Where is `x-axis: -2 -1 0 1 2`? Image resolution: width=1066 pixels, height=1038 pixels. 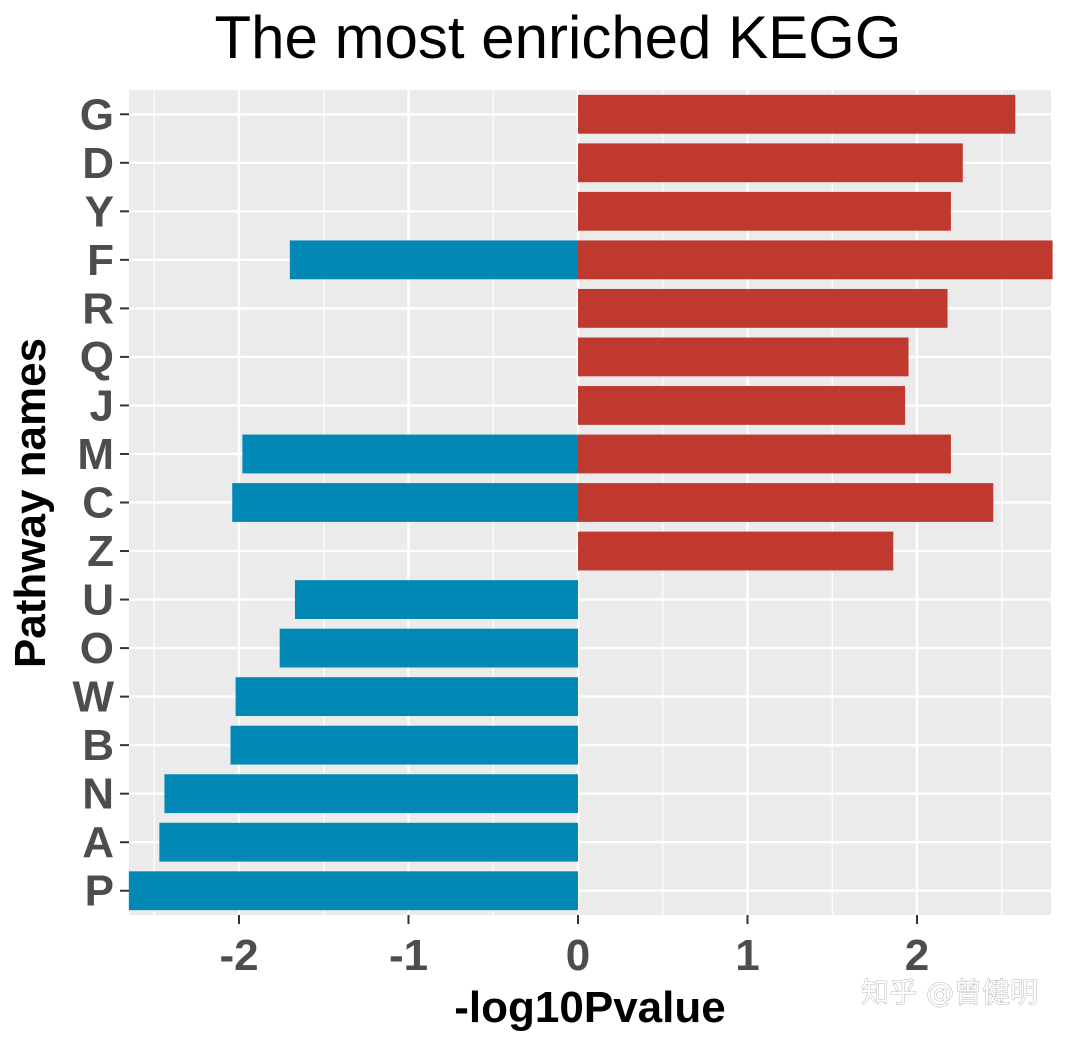 x-axis: -2 -1 0 1 2 is located at coordinates (574, 947).